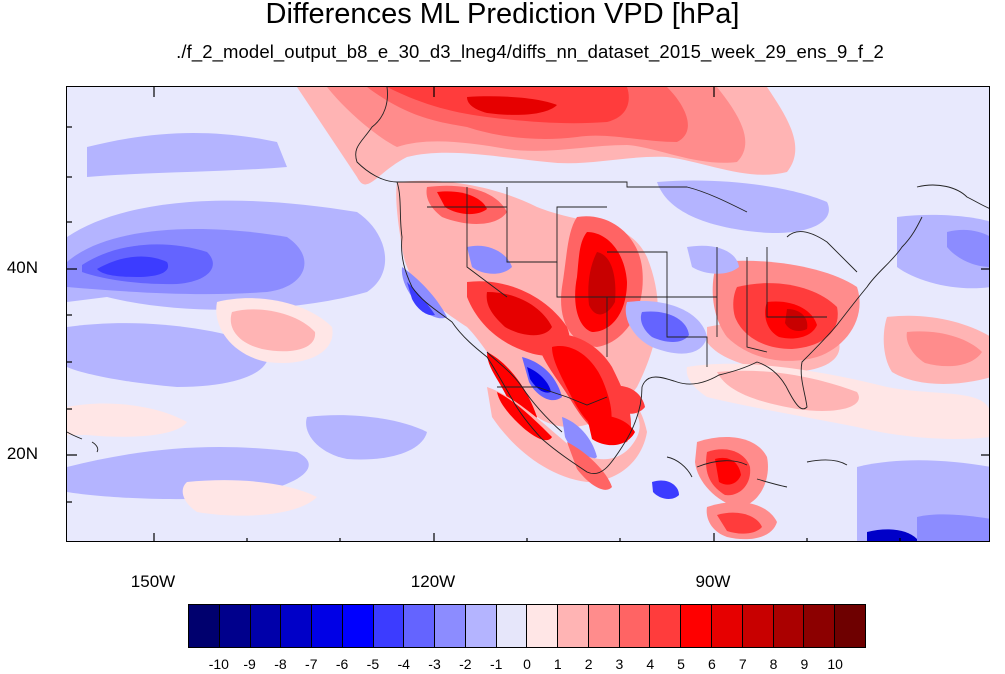 This screenshot has width=1005, height=674. I want to click on lon-label-120w: 120W, so click(433, 581).